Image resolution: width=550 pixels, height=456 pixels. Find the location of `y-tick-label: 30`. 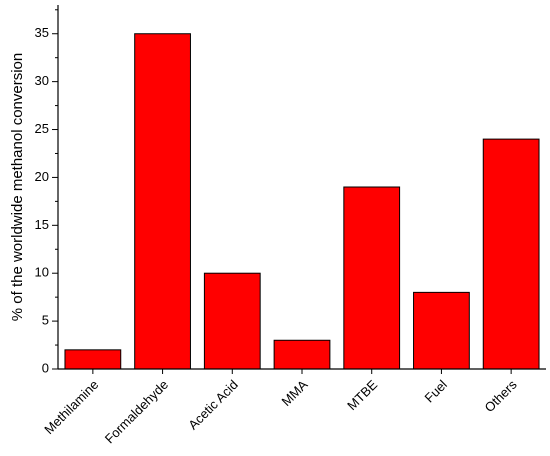

y-tick-label: 30 is located at coordinates (42, 80).